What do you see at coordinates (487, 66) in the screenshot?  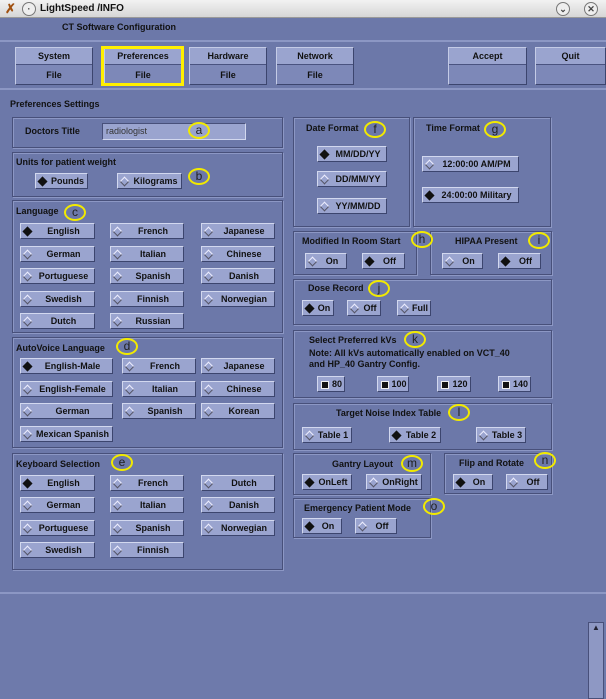 I see `toolbar-button-accept: Accept` at bounding box center [487, 66].